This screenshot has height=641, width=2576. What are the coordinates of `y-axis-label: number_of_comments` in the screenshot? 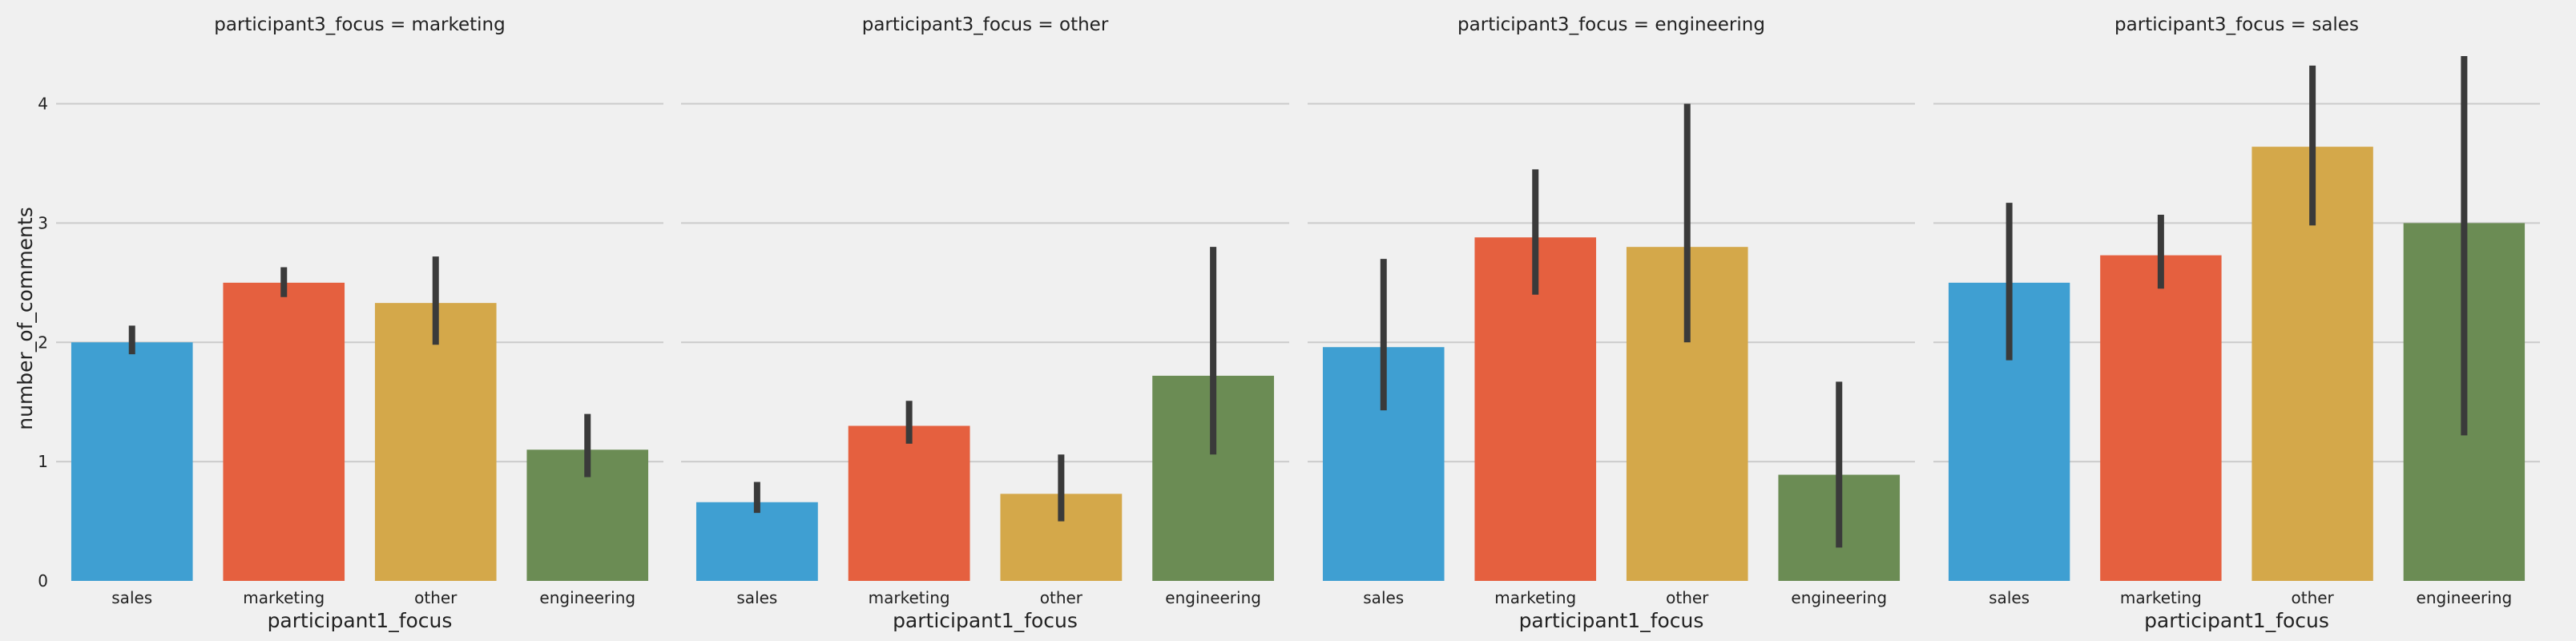 It's located at (25, 318).